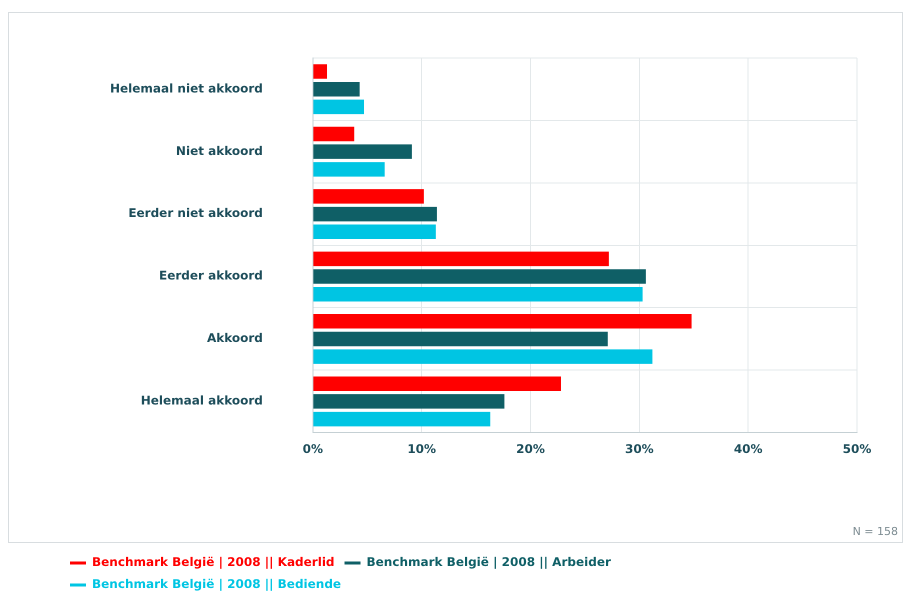 Image resolution: width=907 pixels, height=609 pixels. Describe the element at coordinates (201, 401) in the screenshot. I see `y-tick-label: Helemaal akkoord` at that location.